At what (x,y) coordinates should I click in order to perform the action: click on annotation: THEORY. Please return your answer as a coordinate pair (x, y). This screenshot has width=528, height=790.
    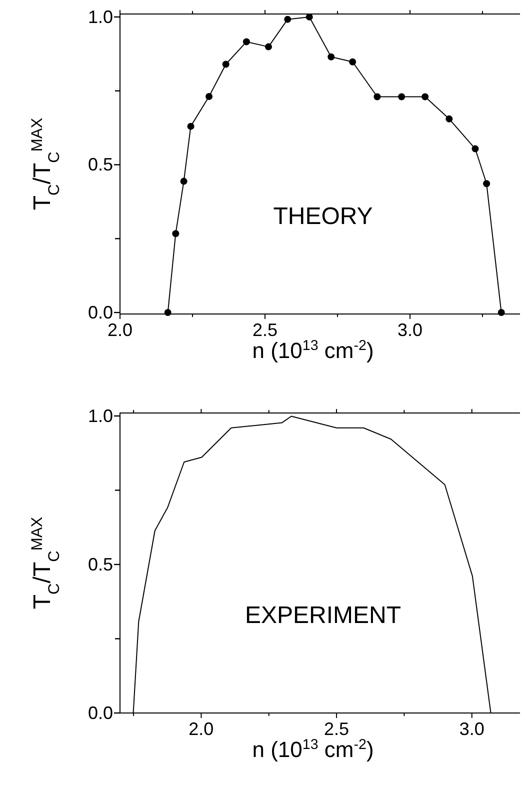
    Looking at the image, I should click on (323, 216).